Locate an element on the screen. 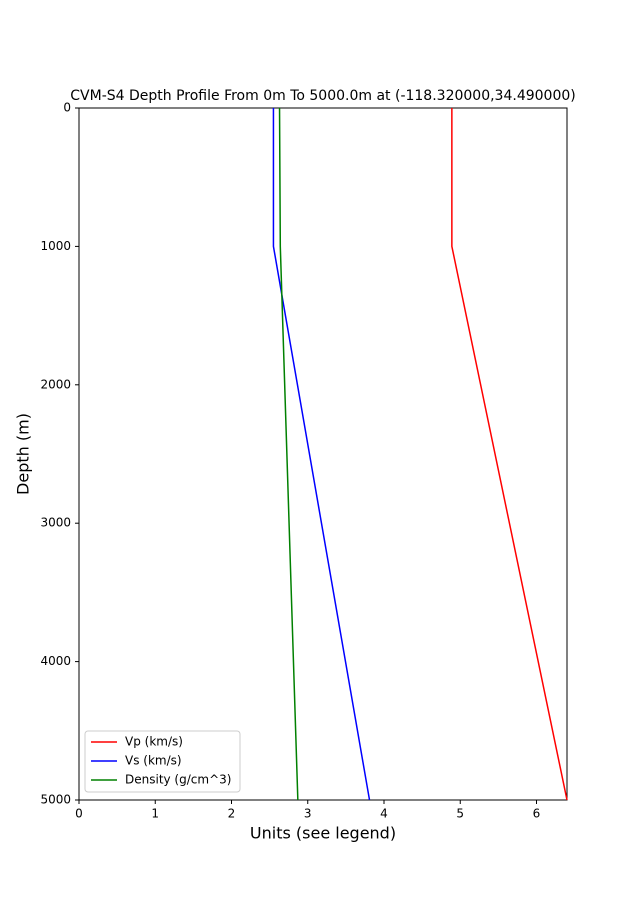 The width and height of the screenshot is (630, 900). legend-box is located at coordinates (162, 761).